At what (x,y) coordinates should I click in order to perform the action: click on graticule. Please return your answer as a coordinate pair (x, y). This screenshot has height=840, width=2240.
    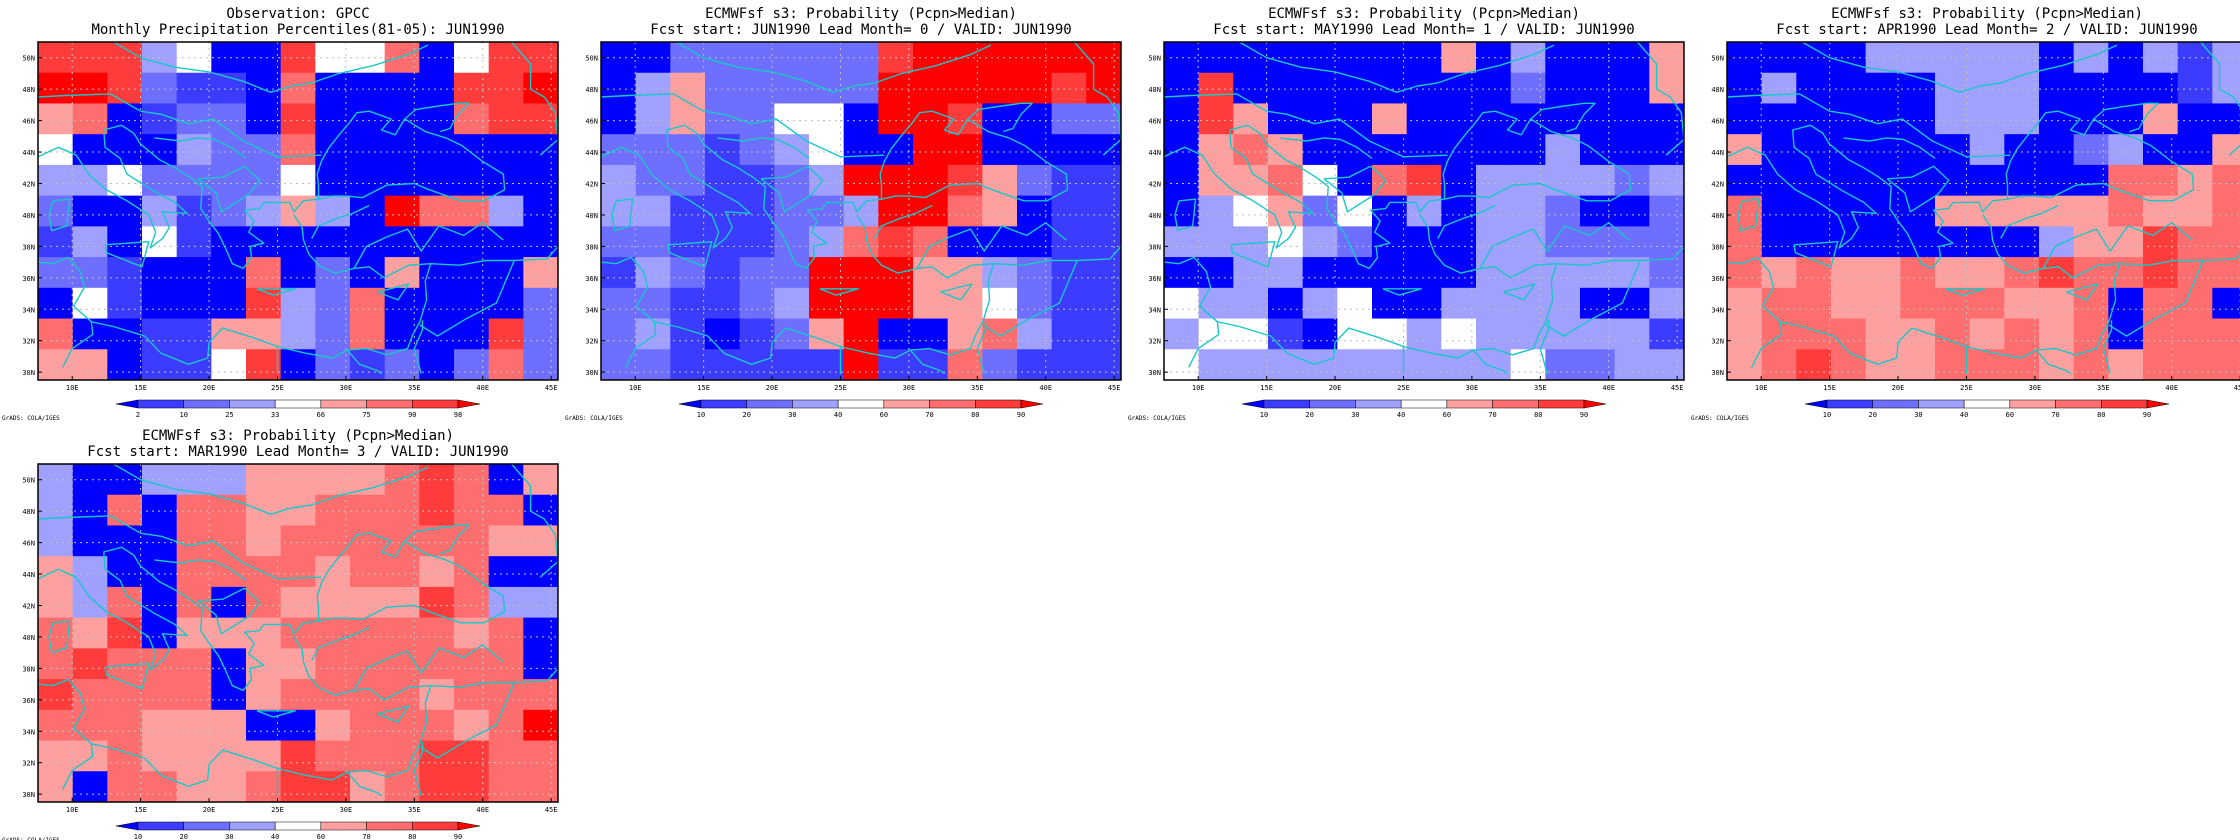
    Looking at the image, I should click on (298, 633).